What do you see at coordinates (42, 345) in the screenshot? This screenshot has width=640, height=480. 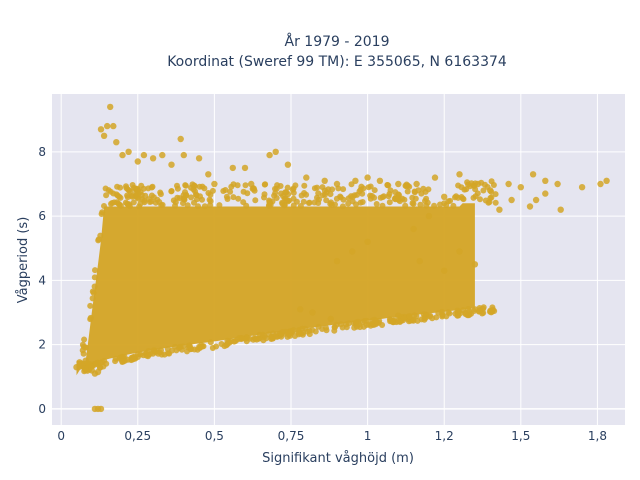 I see `y-tick-label: 2` at bounding box center [42, 345].